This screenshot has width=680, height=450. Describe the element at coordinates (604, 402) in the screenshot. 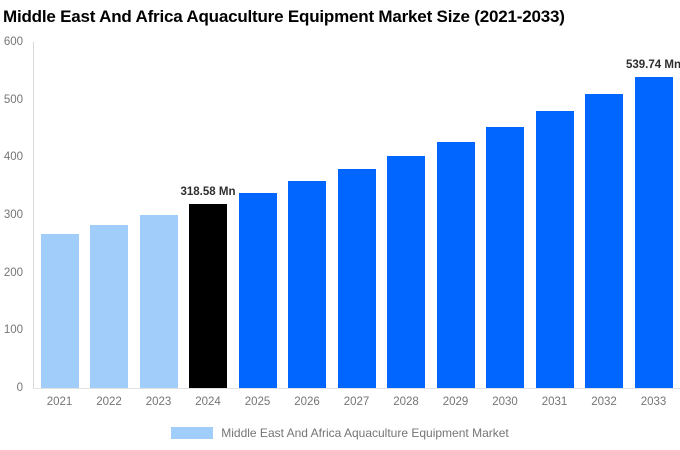

I see `x-axis-label-2032: 2032` at that location.